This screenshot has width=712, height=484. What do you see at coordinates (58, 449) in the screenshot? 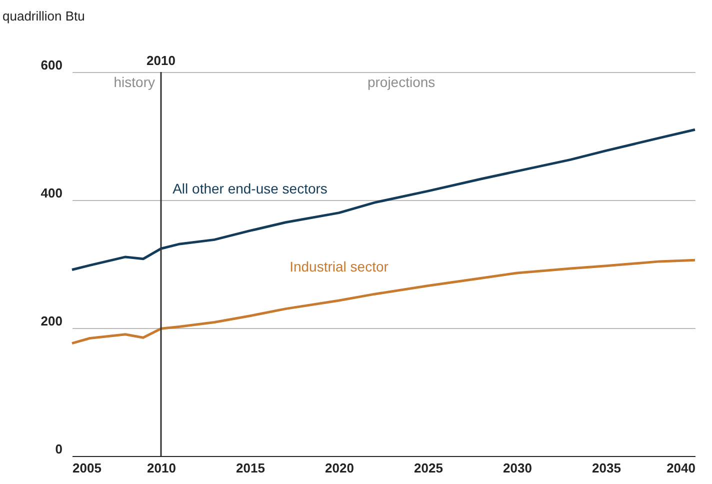
I see `y-tick-label: 0` at bounding box center [58, 449].